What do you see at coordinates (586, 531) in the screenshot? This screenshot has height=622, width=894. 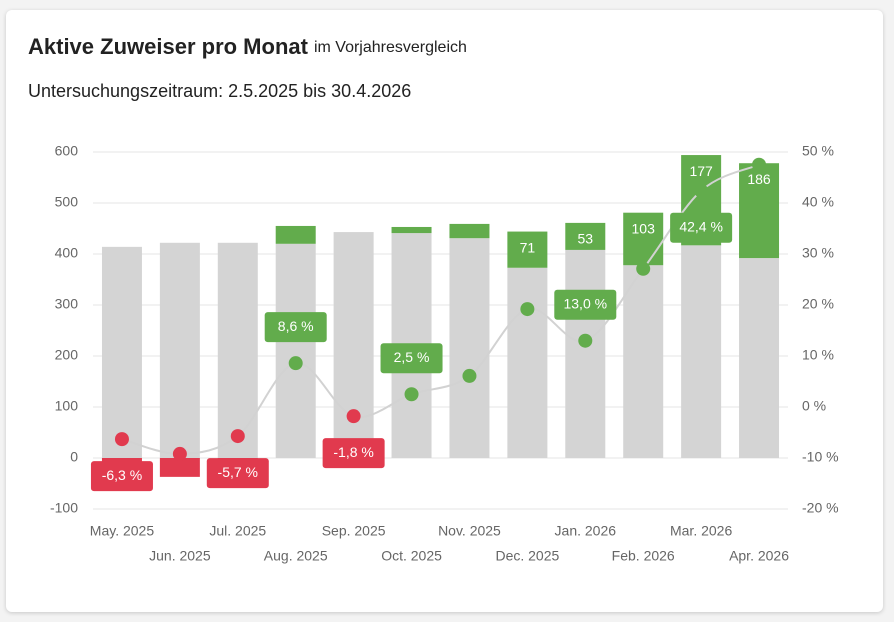 I see `x-tick-label: Jan. 2026` at bounding box center [586, 531].